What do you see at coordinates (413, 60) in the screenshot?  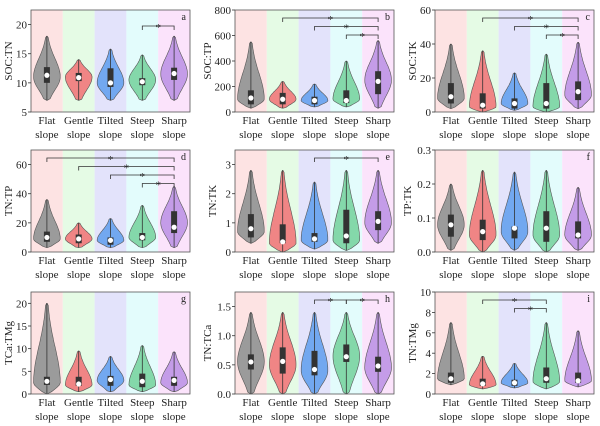 I see `y-axis-label: SOC:TK` at bounding box center [413, 60].